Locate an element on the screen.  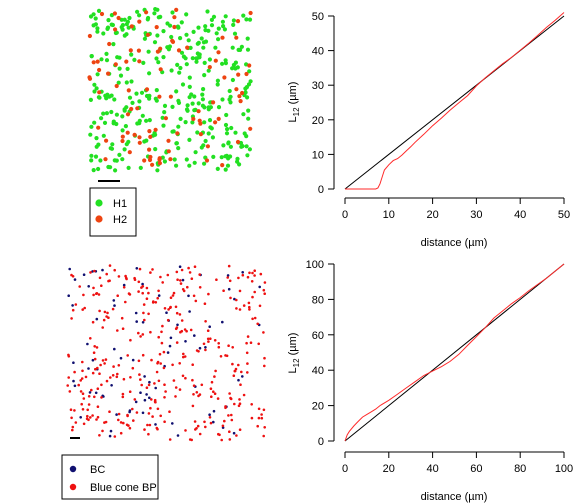
plot-bottom-xtick-label: 100 is located at coordinates (564, 469).